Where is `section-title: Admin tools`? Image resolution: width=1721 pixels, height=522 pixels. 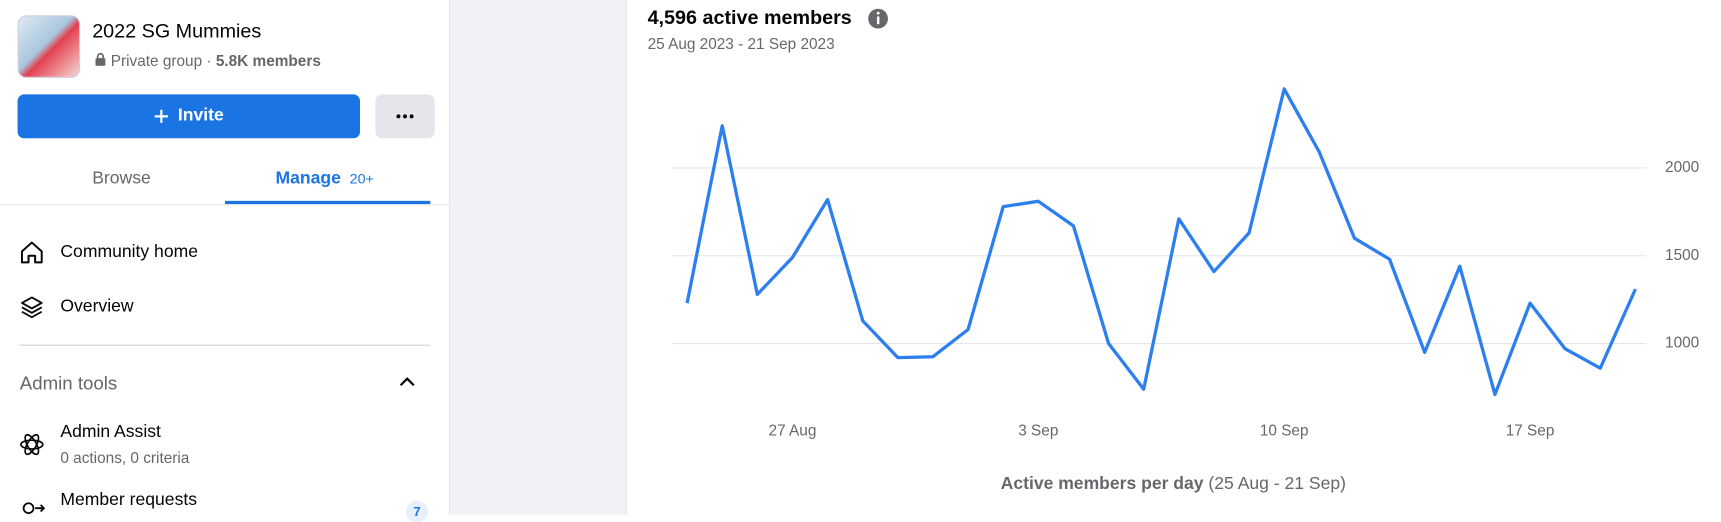 section-title: Admin tools is located at coordinates (68, 384).